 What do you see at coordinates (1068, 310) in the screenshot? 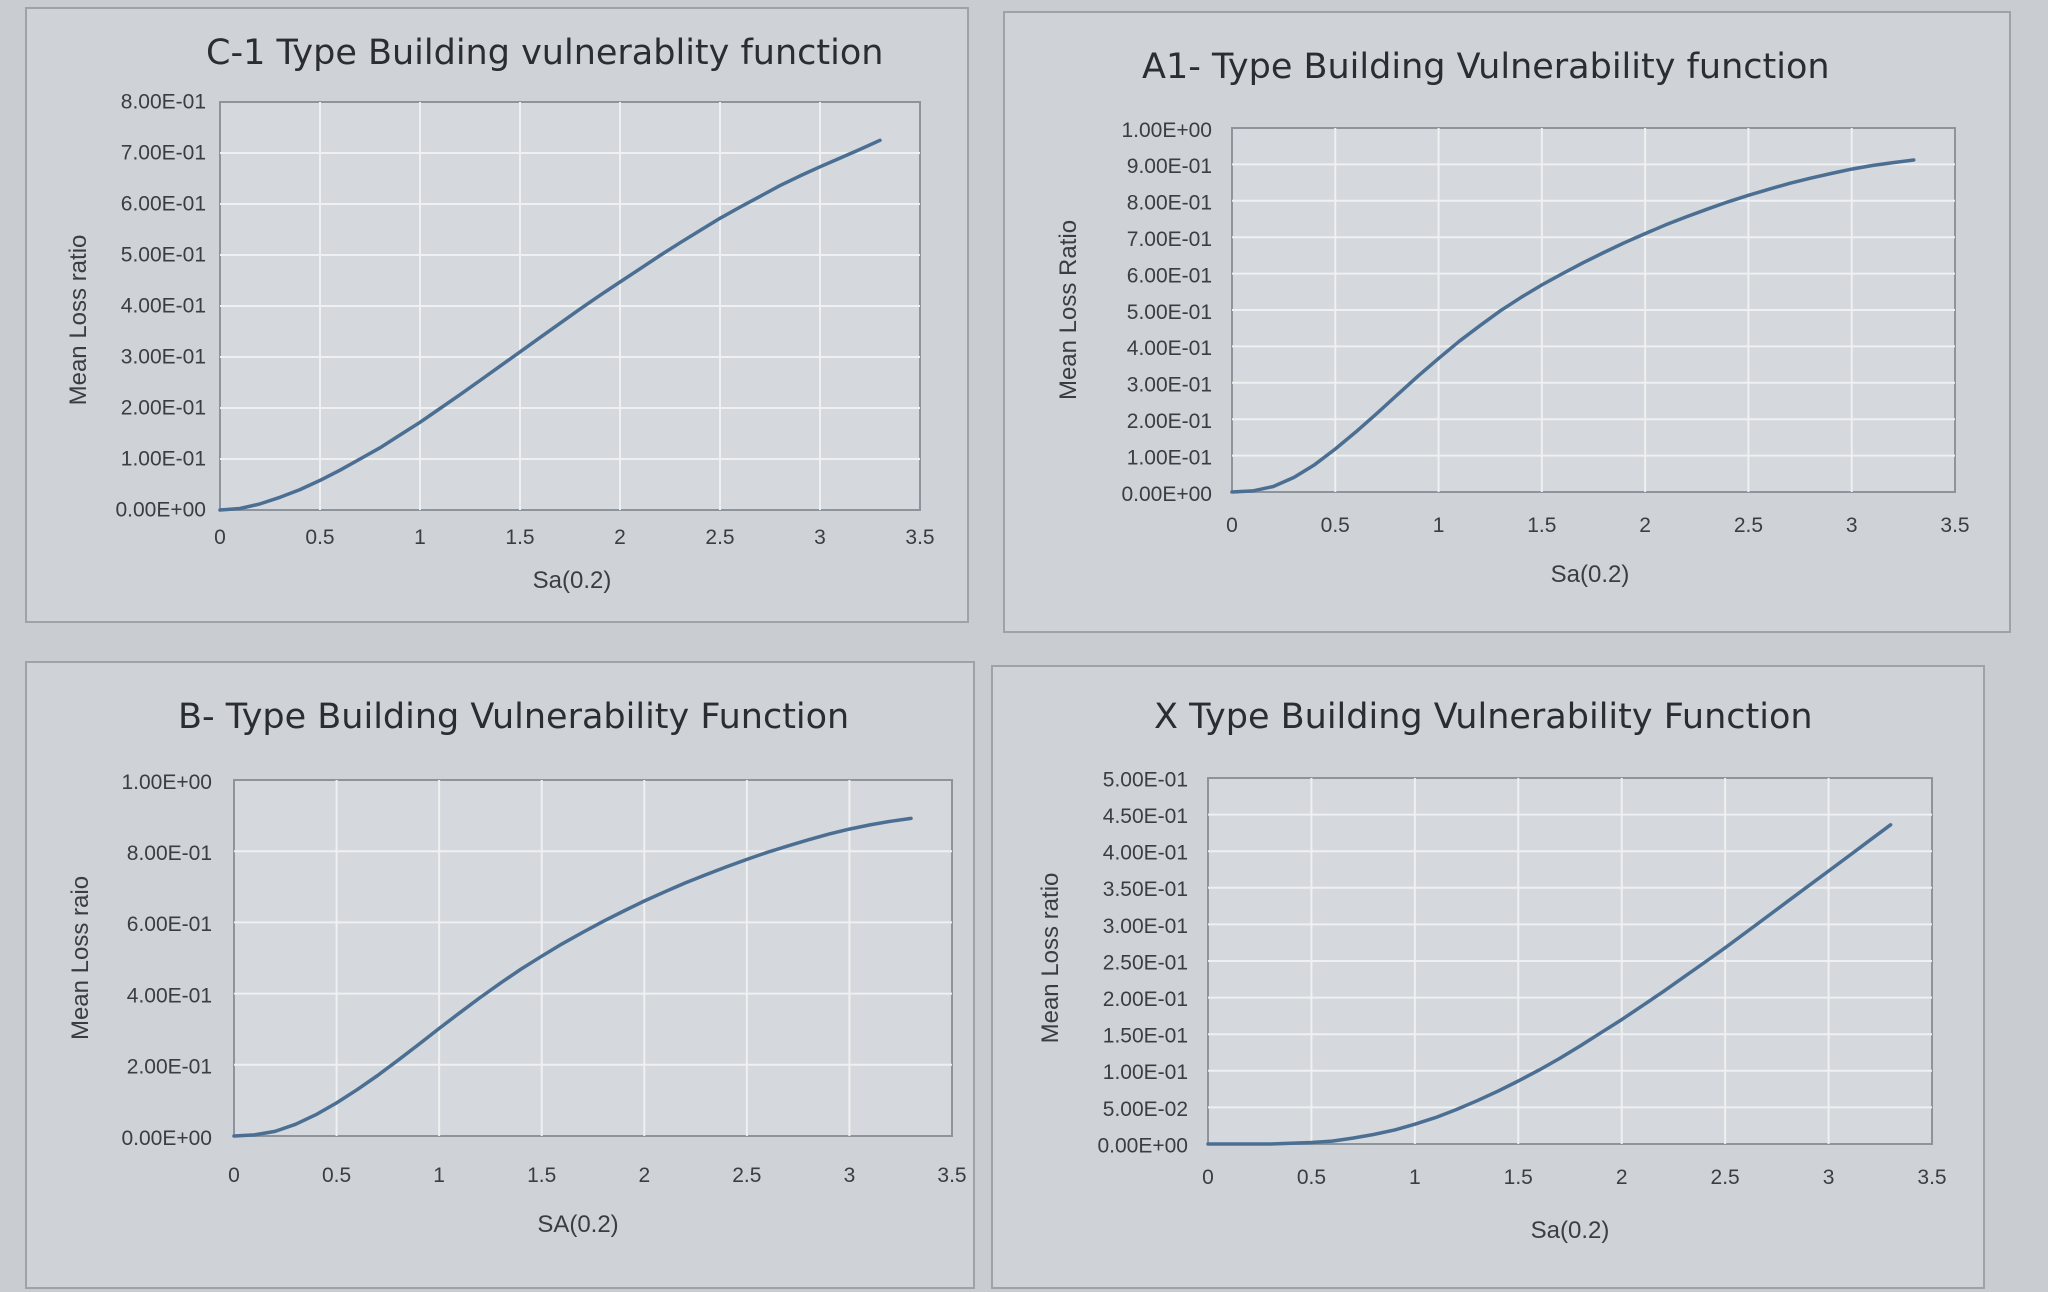
I see `y-axis-label: Mean Loss Ratio` at bounding box center [1068, 310].